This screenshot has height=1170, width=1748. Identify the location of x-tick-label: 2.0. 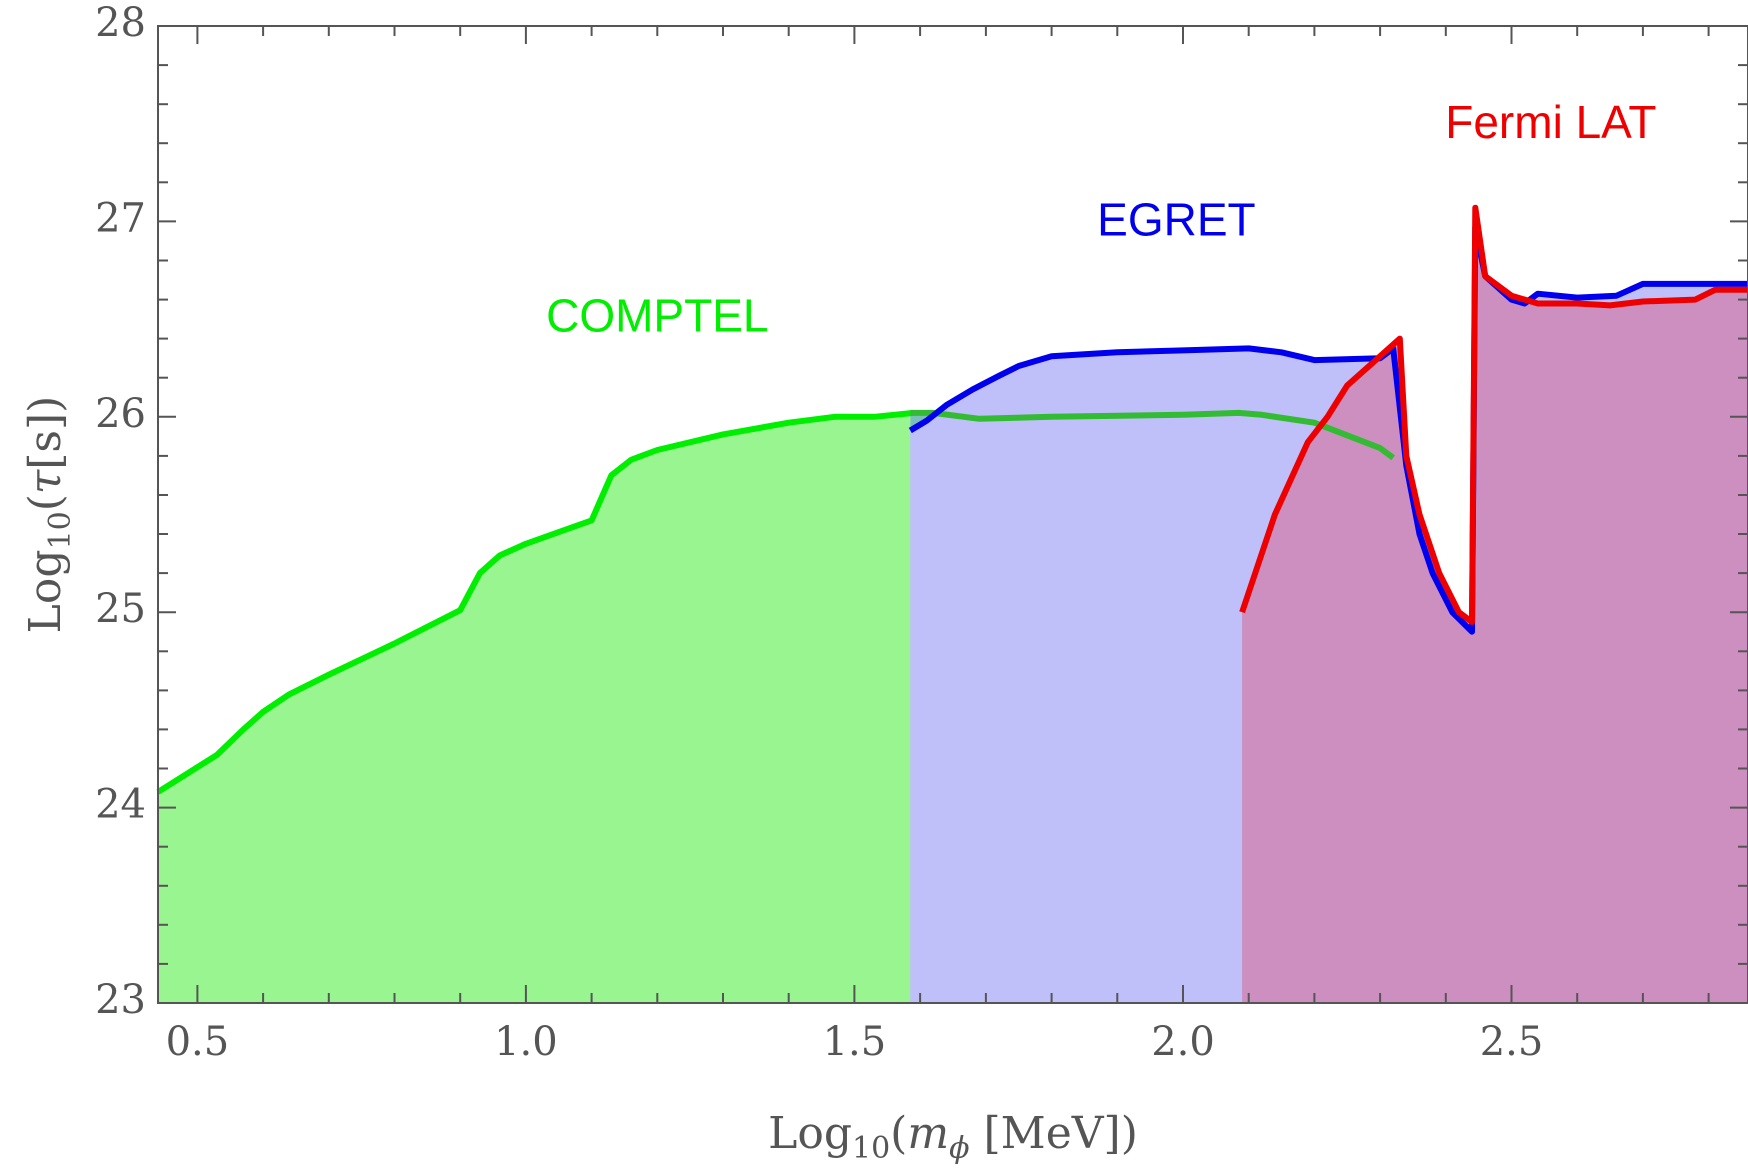
(1183, 1042).